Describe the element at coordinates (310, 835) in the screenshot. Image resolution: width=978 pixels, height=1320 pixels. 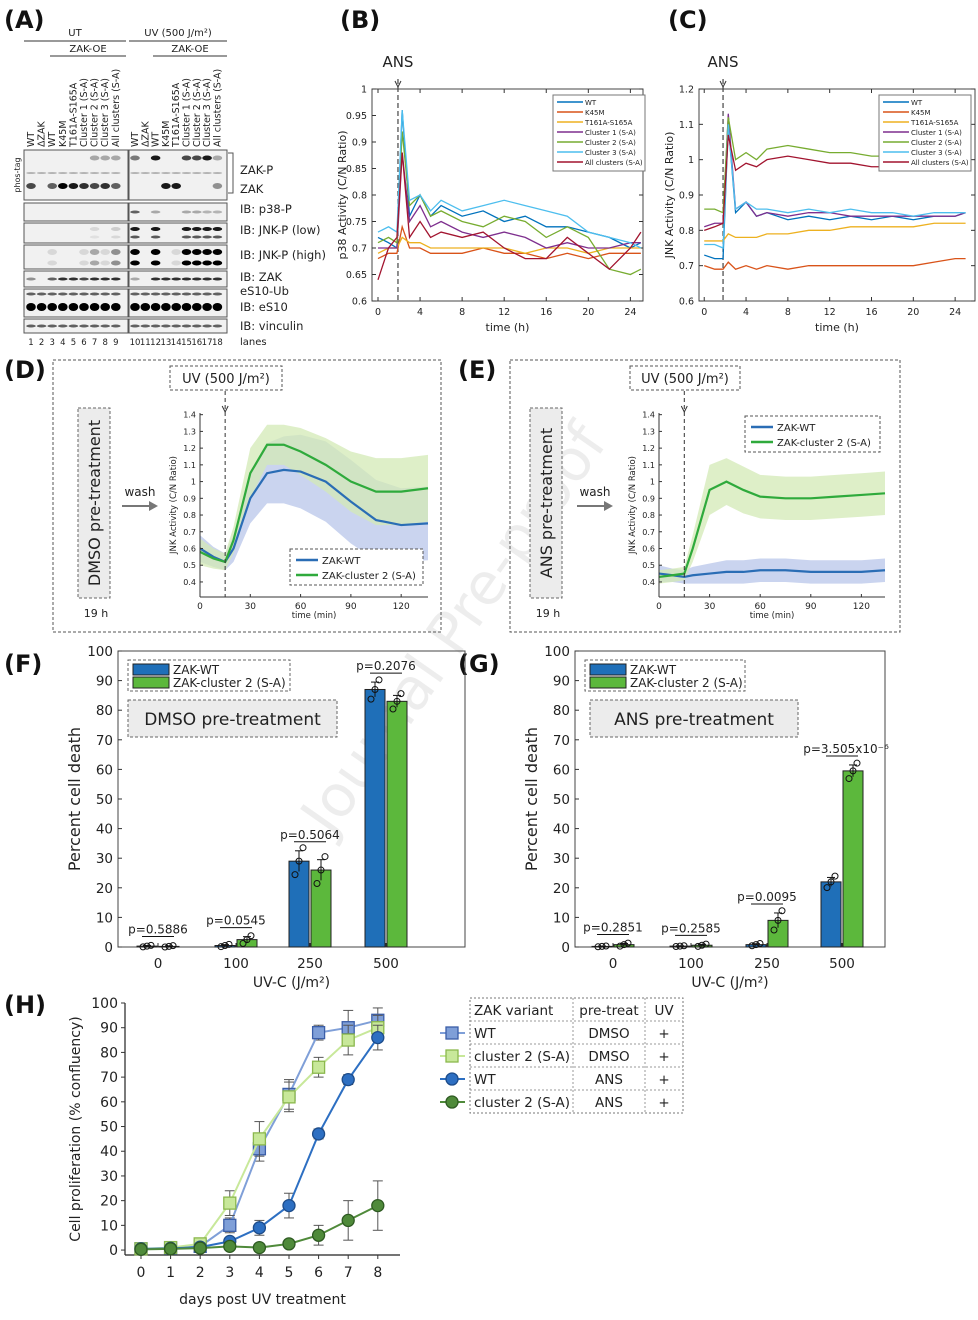
I see `p-value-label: p=0.5064` at that location.